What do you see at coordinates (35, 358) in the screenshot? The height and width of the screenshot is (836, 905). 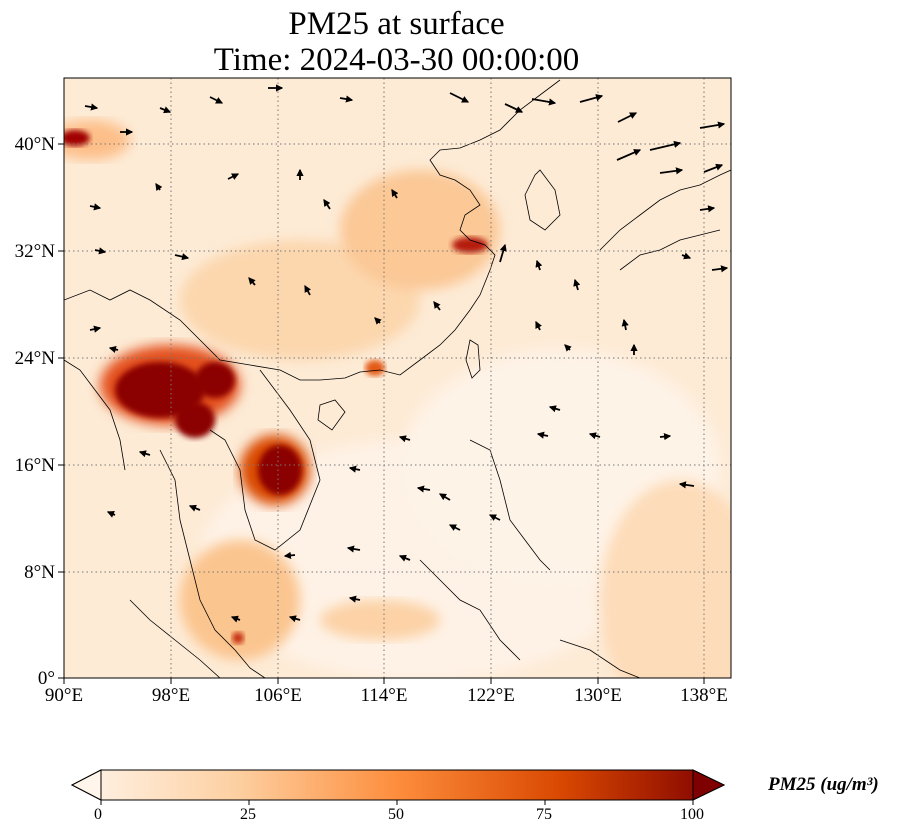 I see `lat-tick-24: 24°N` at bounding box center [35, 358].